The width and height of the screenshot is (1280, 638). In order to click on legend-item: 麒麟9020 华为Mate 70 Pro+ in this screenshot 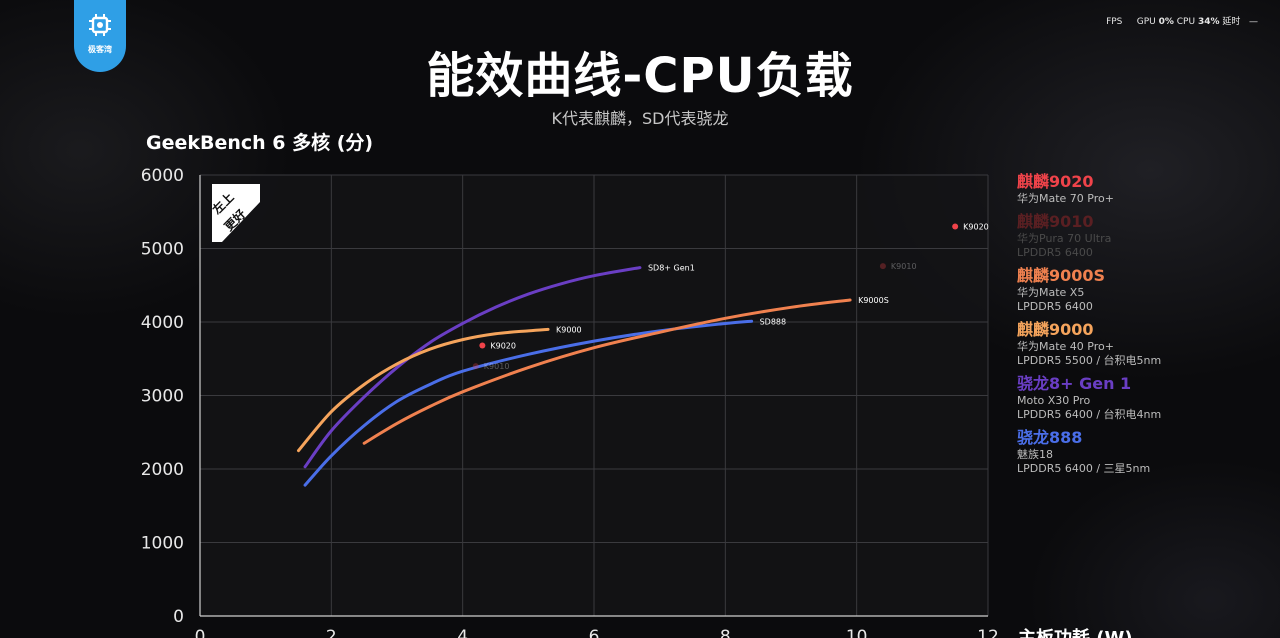, I will do `click(1142, 189)`.